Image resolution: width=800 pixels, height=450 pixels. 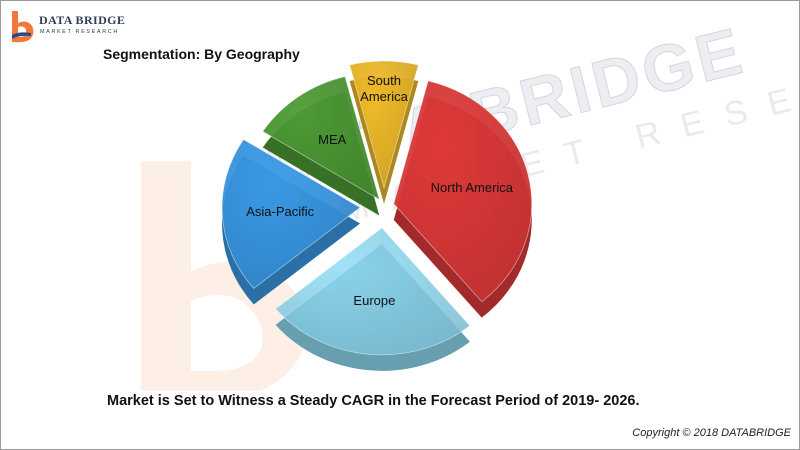 What do you see at coordinates (384, 88) in the screenshot?
I see `slice-label-south-america: South America` at bounding box center [384, 88].